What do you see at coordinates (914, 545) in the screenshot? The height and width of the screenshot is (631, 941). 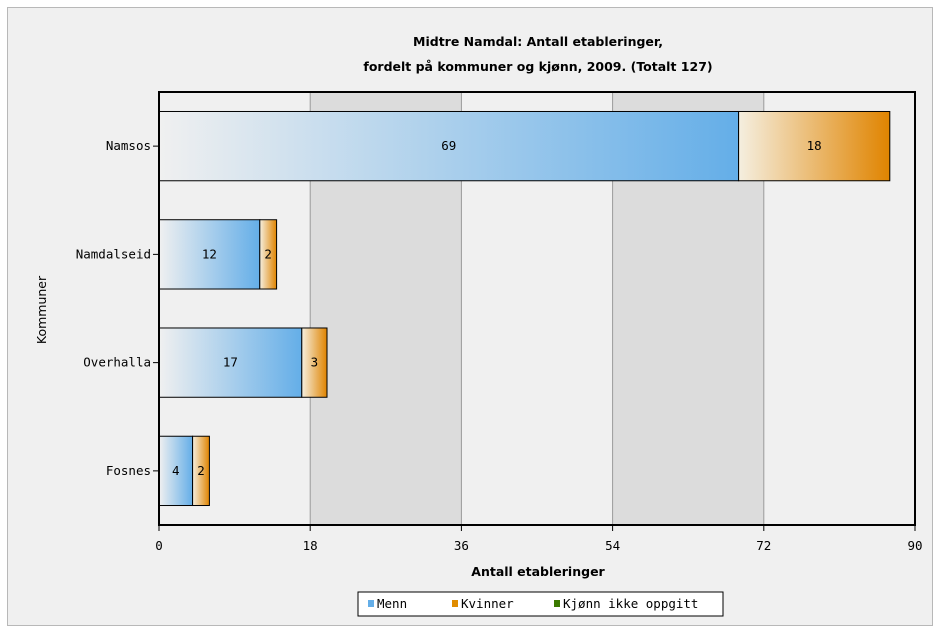 I see `x-tick-label: 90` at bounding box center [914, 545].